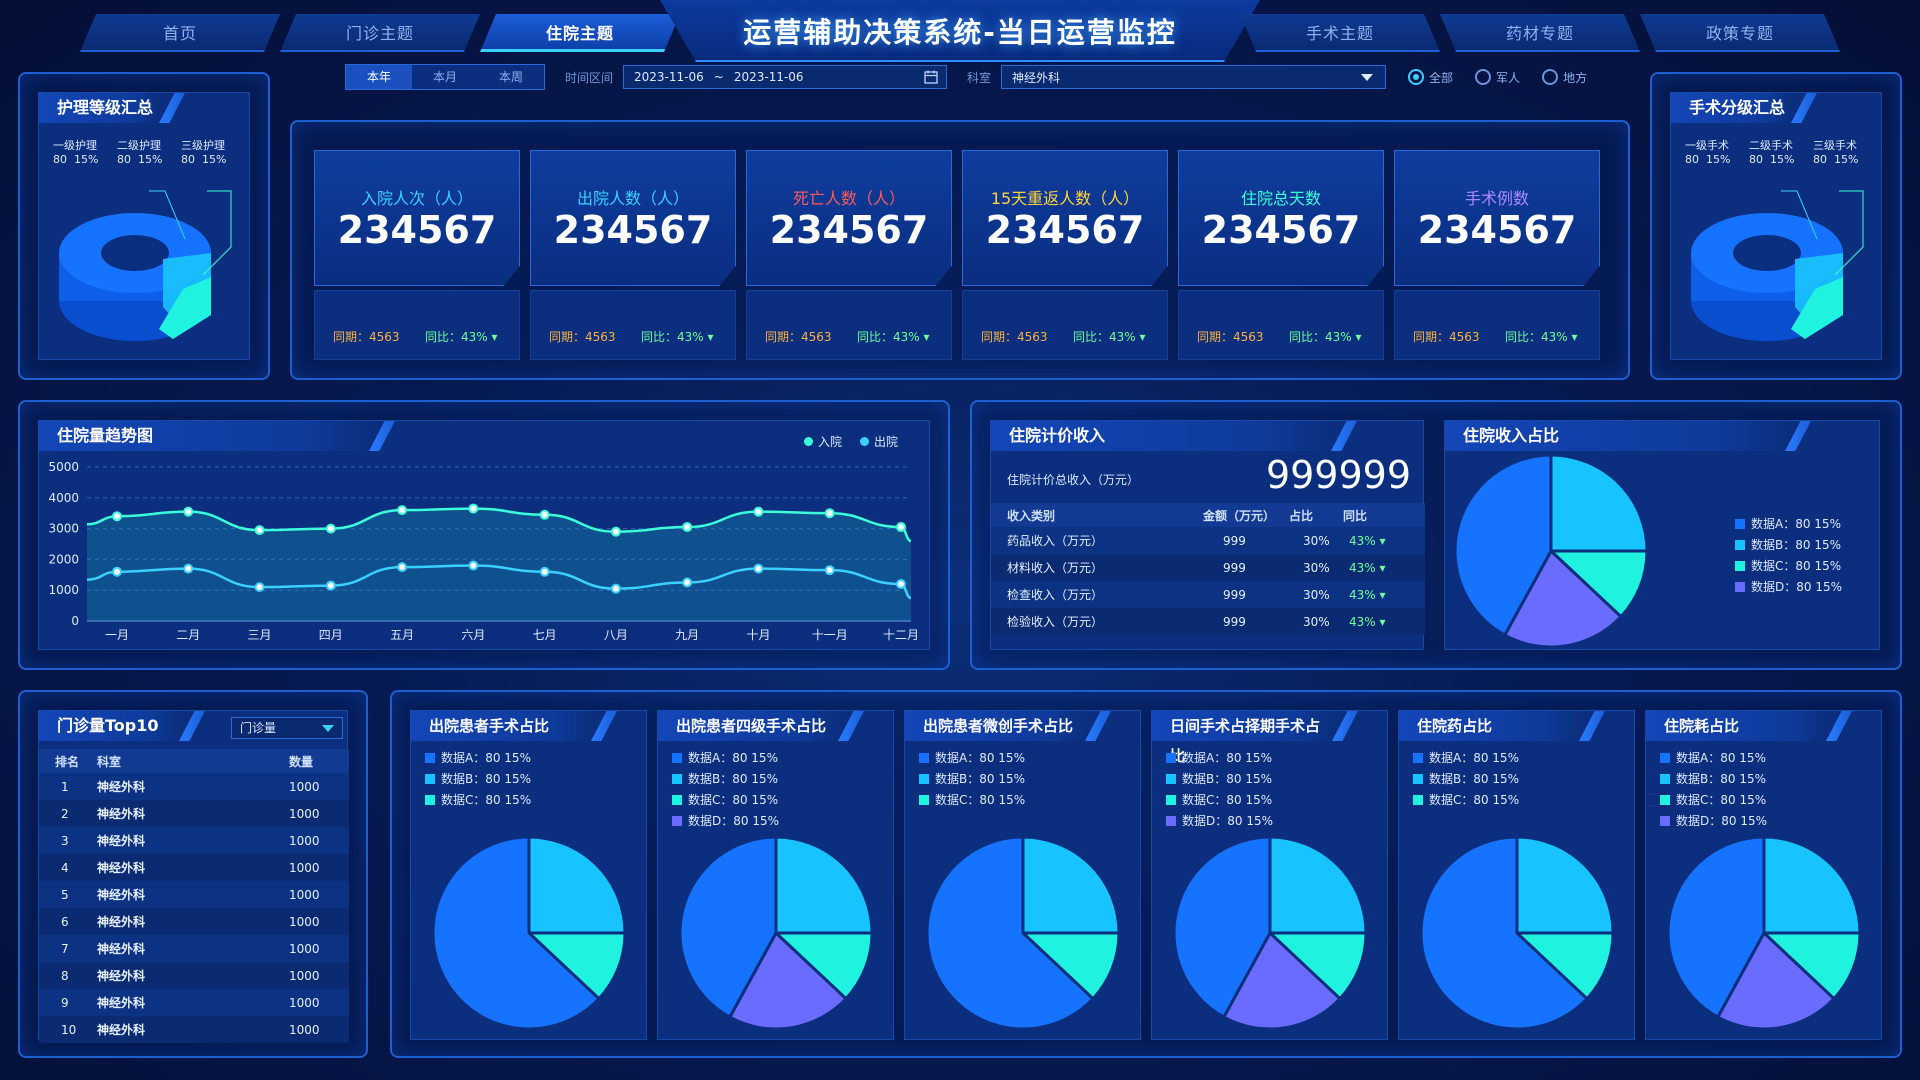 Image resolution: width=1920 pixels, height=1080 pixels. What do you see at coordinates (1497, 77) in the screenshot?
I see `radio-military: 军人` at bounding box center [1497, 77].